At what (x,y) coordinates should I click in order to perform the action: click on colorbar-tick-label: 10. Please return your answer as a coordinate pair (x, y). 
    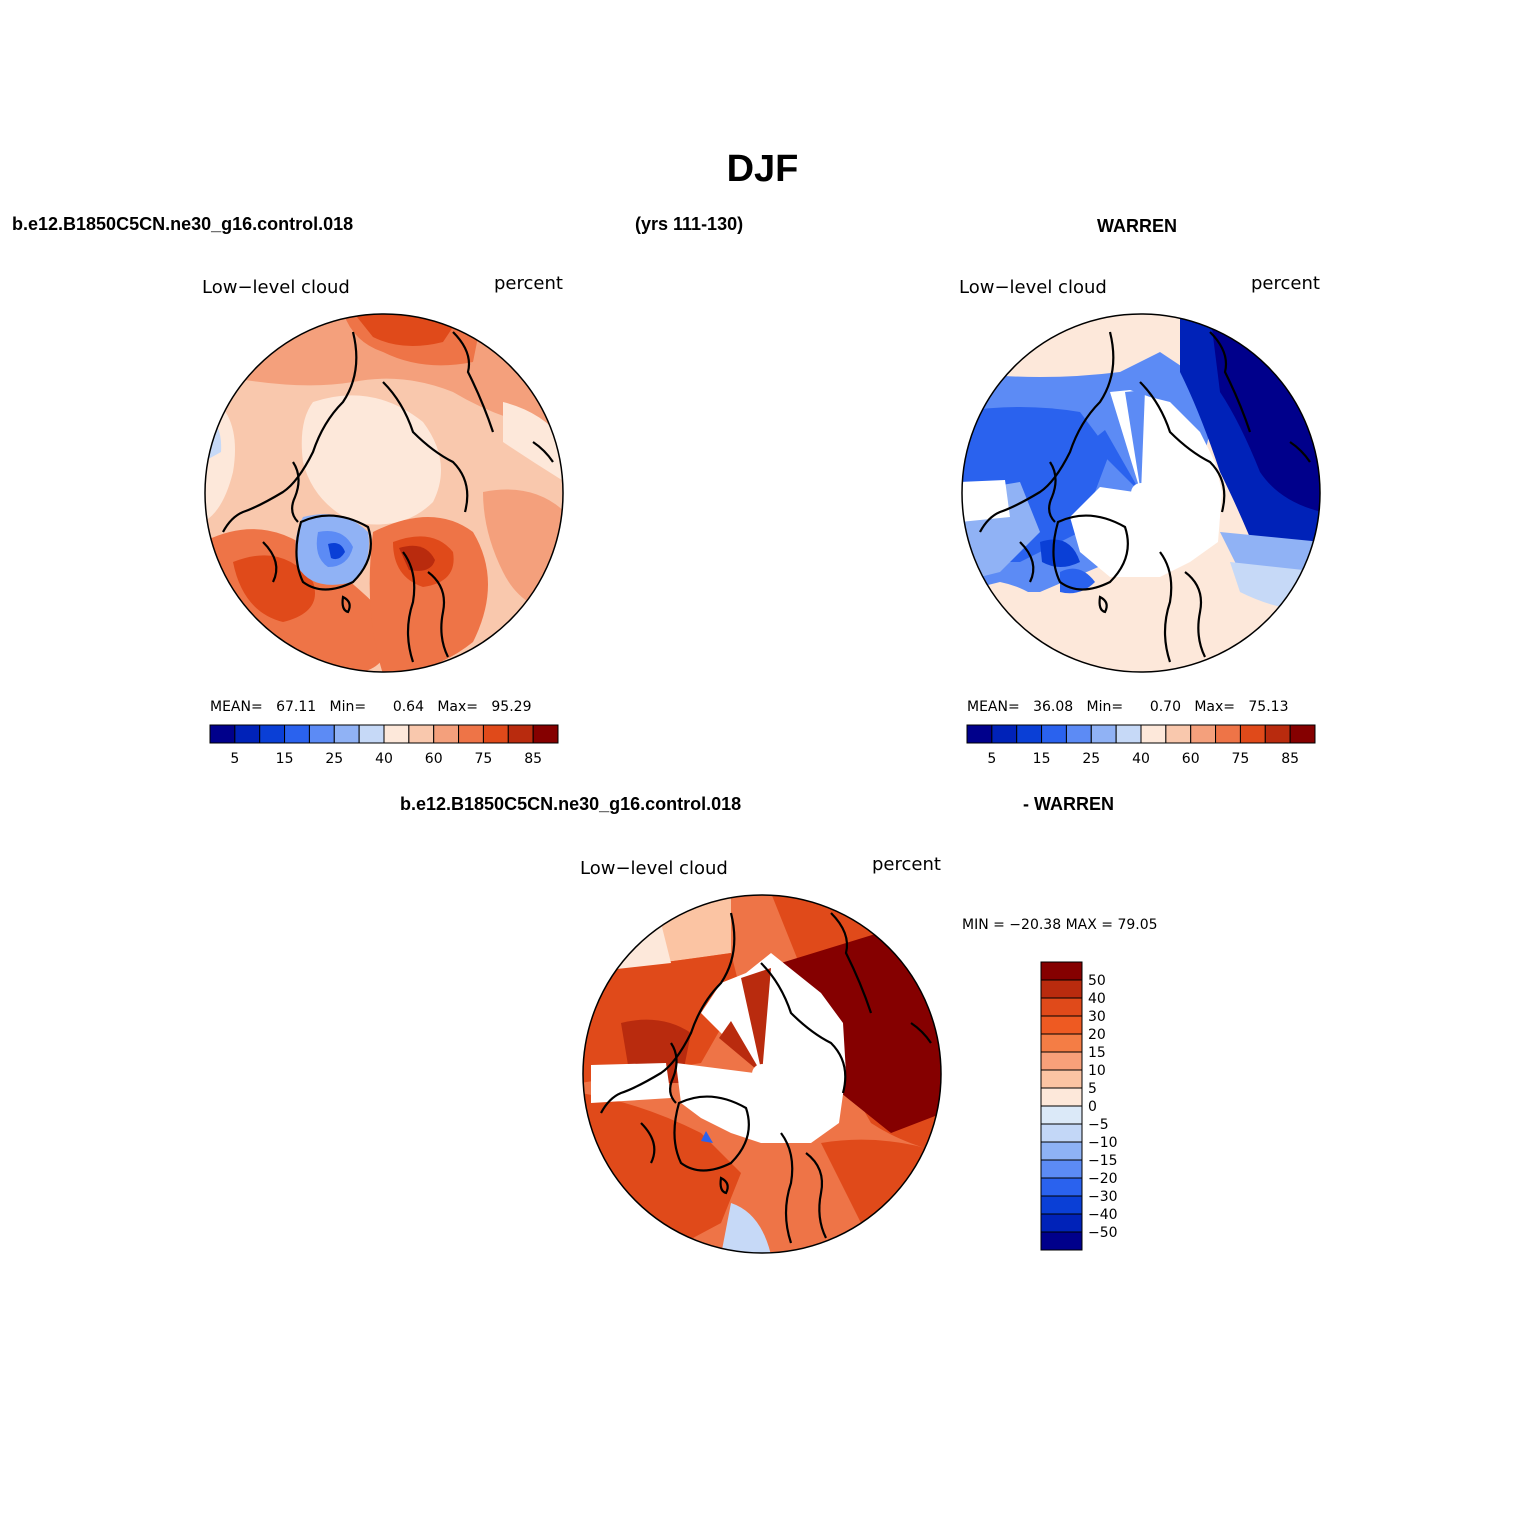
    Looking at the image, I should click on (1097, 1071).